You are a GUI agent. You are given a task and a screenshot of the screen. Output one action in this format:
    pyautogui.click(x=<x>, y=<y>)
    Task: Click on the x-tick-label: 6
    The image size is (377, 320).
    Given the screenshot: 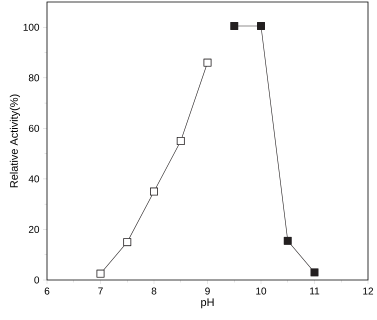 What is the action you would take?
    pyautogui.click(x=47, y=291)
    